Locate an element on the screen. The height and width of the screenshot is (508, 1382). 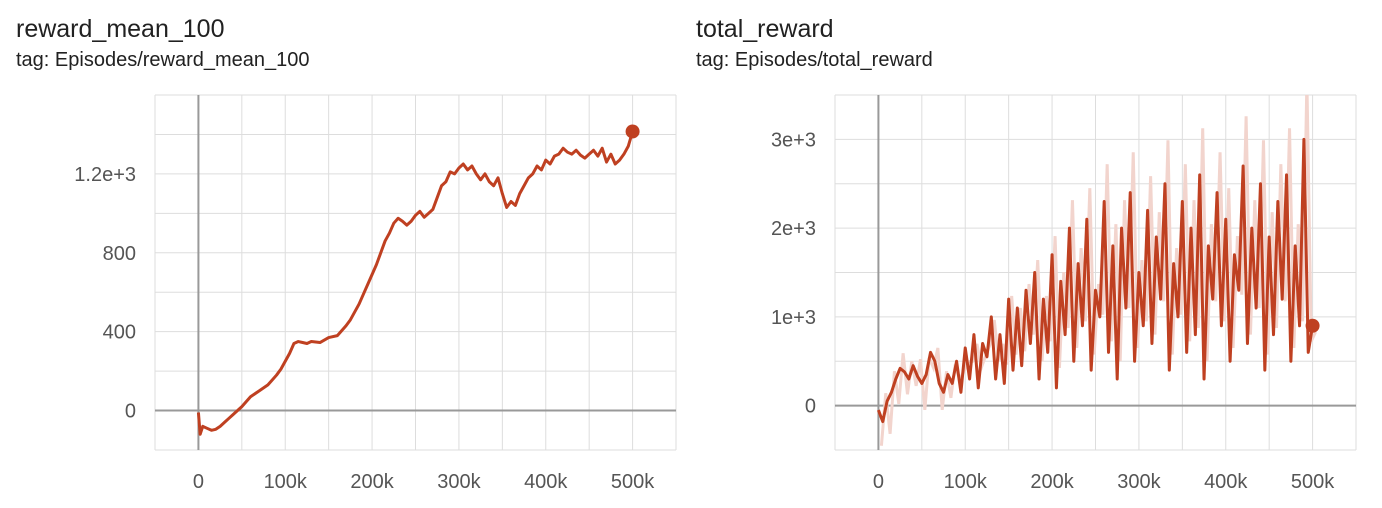
chart-title: reward_mean_100 is located at coordinates (120, 29).